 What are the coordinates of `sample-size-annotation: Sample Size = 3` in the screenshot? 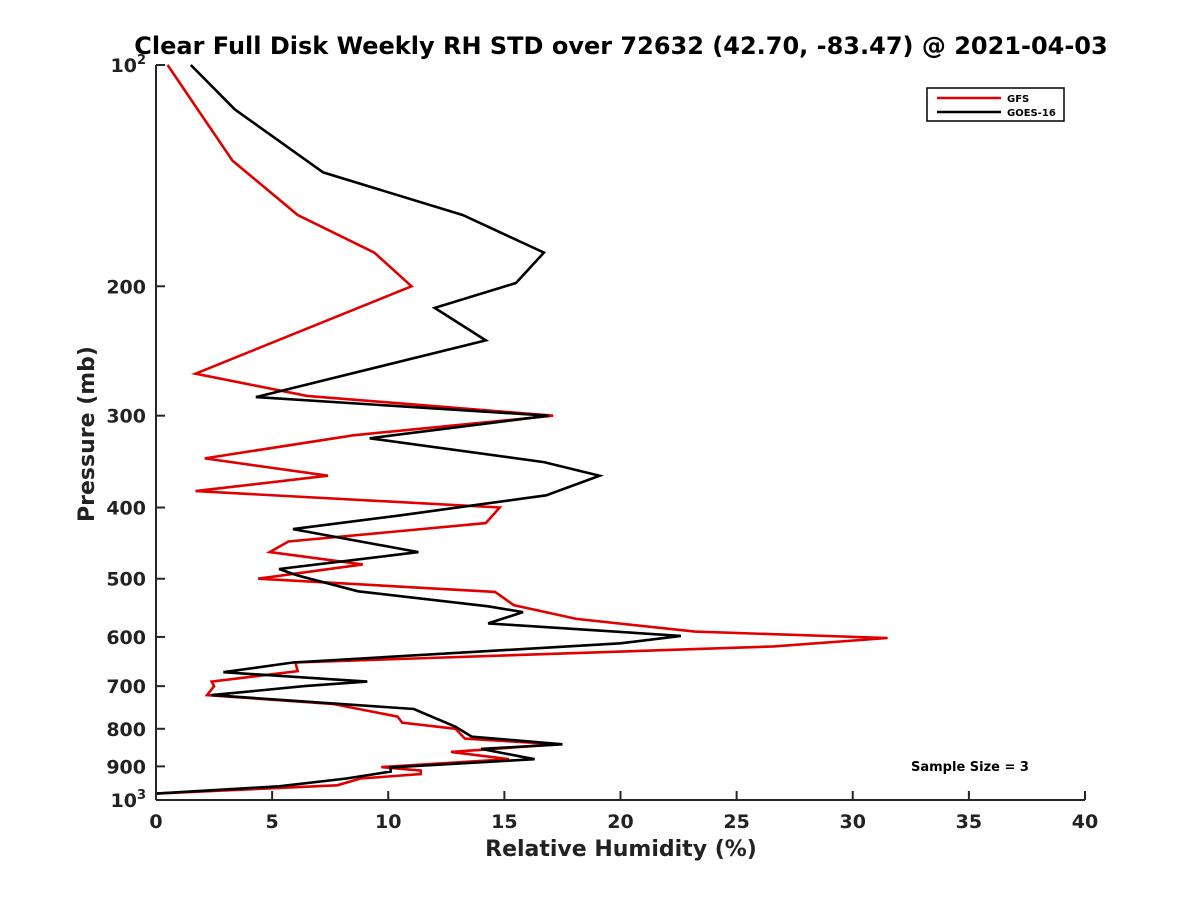 It's located at (970, 767).